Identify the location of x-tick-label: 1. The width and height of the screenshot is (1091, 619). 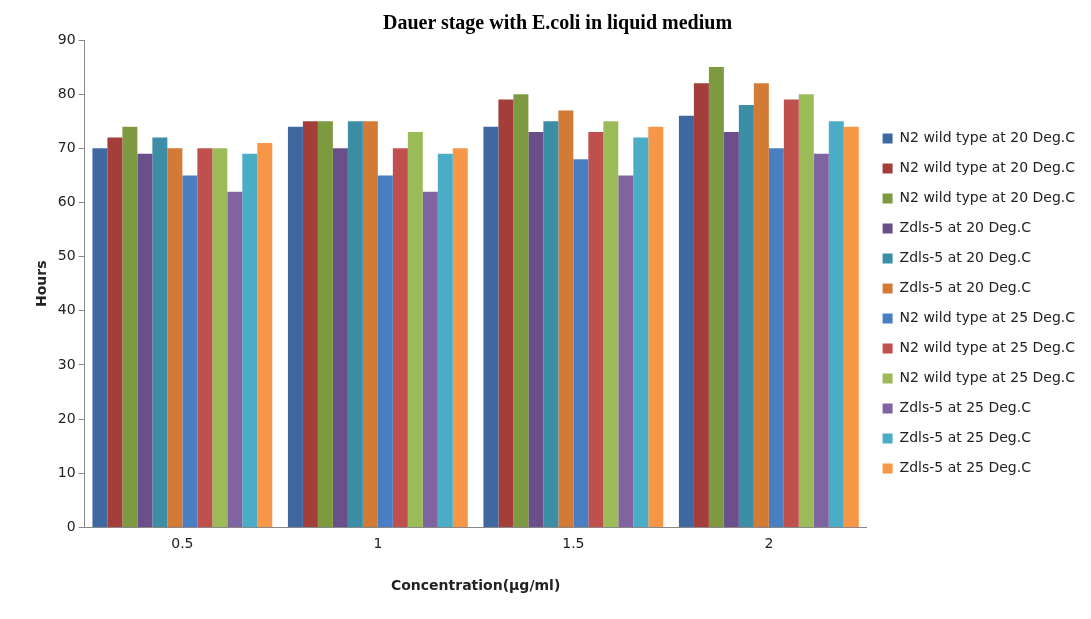
(378, 543).